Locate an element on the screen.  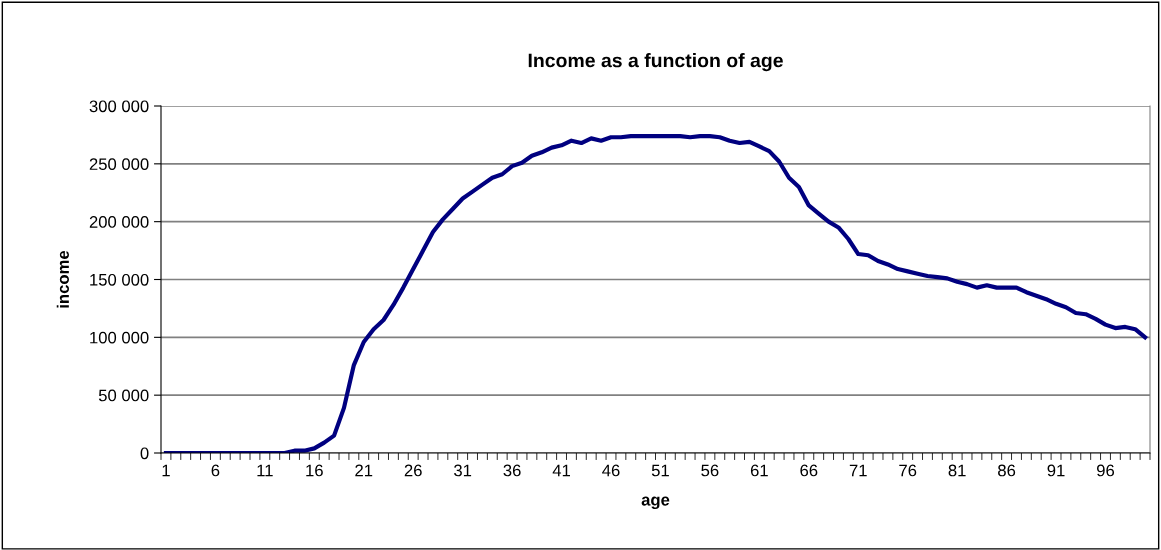
x-tick-label: 26 is located at coordinates (413, 470).